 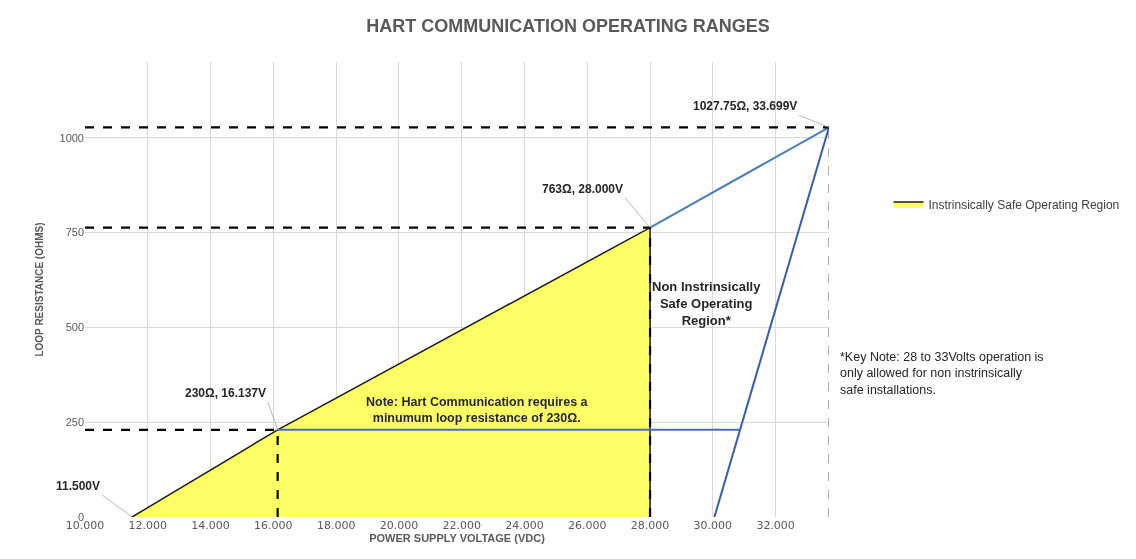 What do you see at coordinates (587, 525) in the screenshot?
I see `x-tick-label: 26.000` at bounding box center [587, 525].